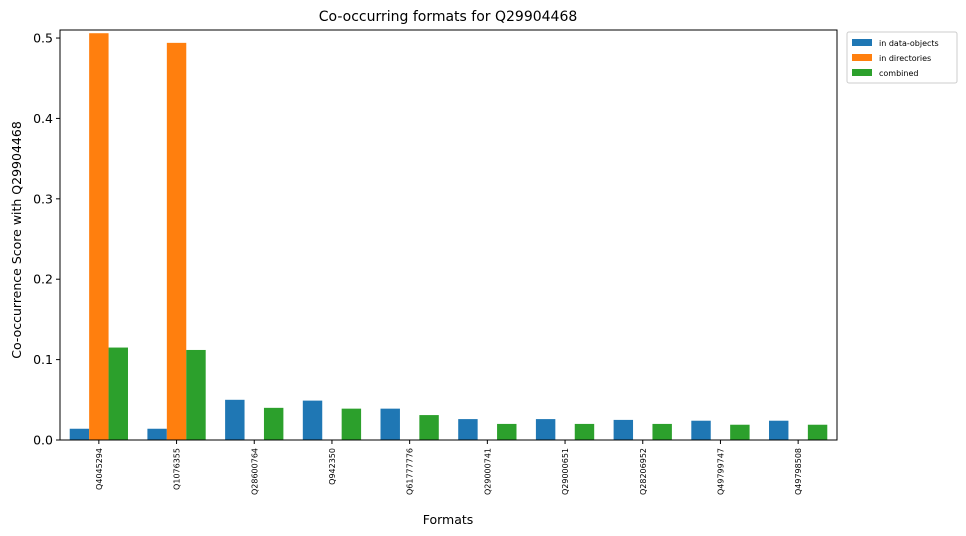  I want to click on y-tick-label: 0.2, so click(43, 279).